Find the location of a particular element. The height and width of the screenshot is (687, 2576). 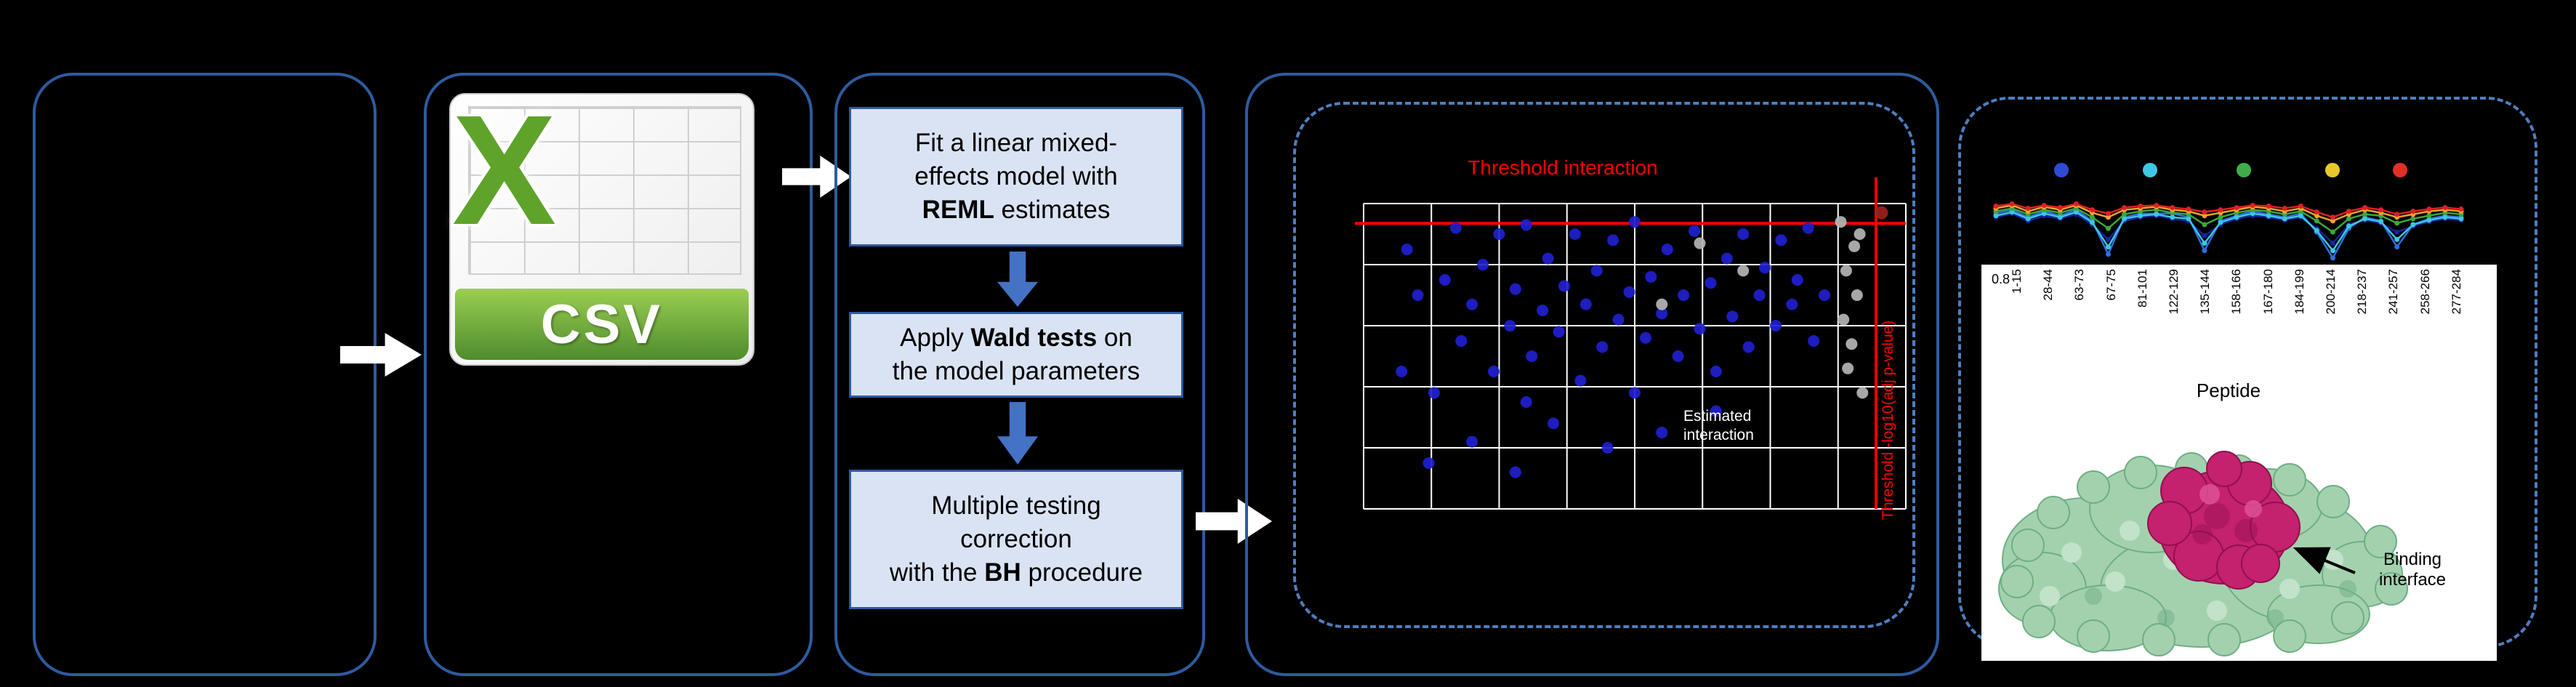

protein-structure-illustration is located at coordinates (2203, 553).